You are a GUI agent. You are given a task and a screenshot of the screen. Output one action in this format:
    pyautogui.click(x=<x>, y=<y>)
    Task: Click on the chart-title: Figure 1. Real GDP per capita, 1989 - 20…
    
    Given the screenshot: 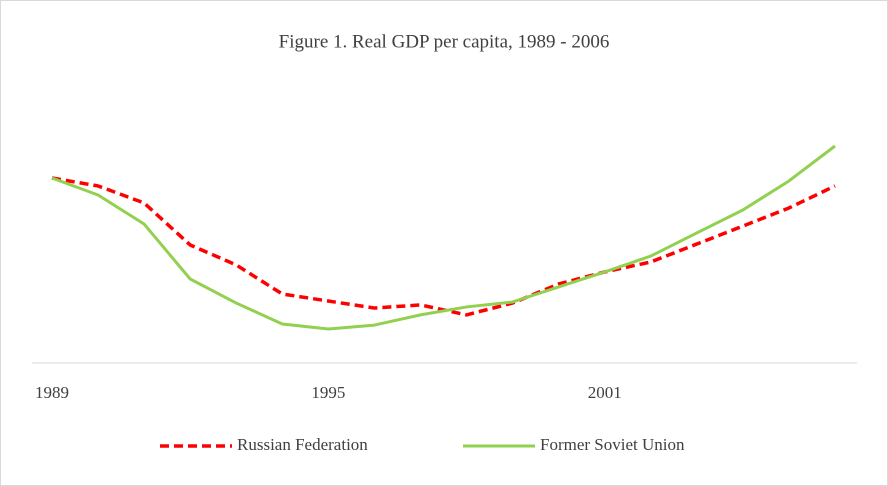 What is the action you would take?
    pyautogui.click(x=444, y=41)
    